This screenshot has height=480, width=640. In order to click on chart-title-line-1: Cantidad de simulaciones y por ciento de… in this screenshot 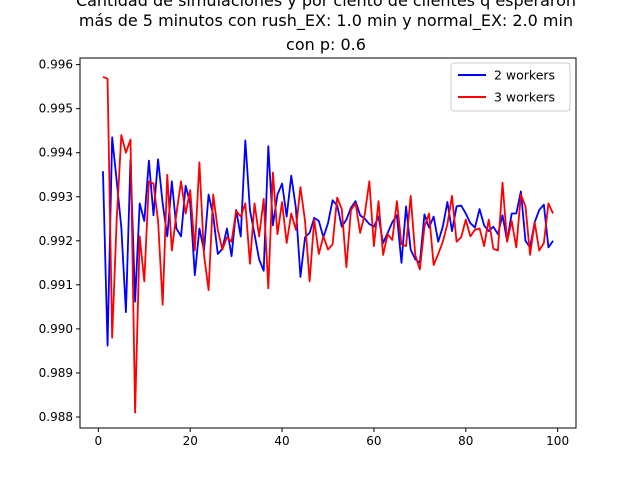, I will do `click(326, 5)`.